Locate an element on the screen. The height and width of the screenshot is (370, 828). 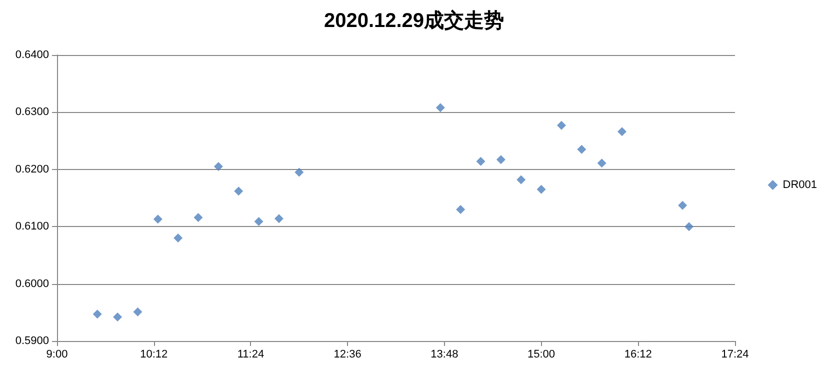
y-tick-label: 0.6000 is located at coordinates (32, 284).